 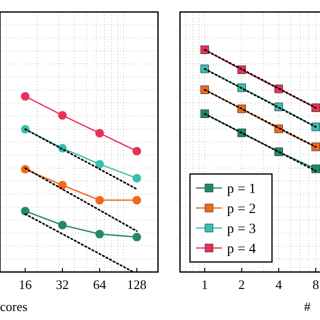 I want to click on x-tick-label: 16, so click(x=25, y=284).